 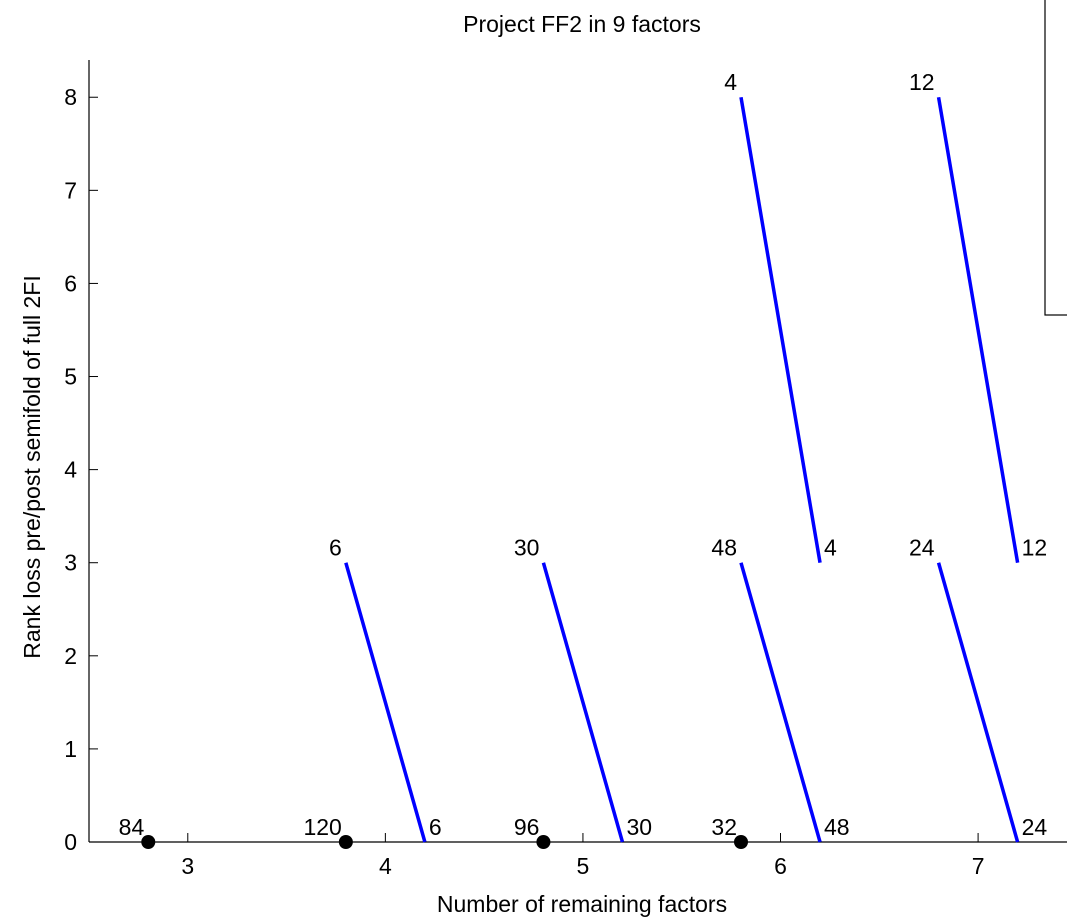 I want to click on y-tick-label: 7, so click(x=70, y=190).